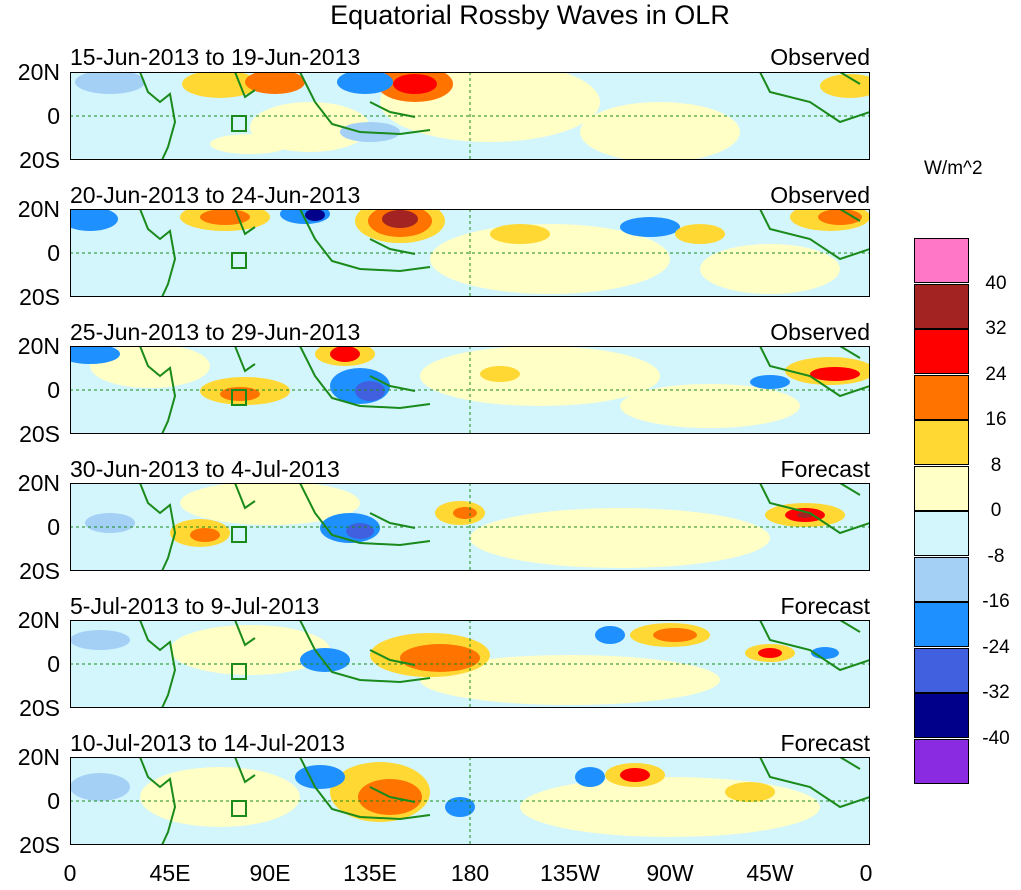  I want to click on colorbar-units: W/m^2, so click(953, 168).